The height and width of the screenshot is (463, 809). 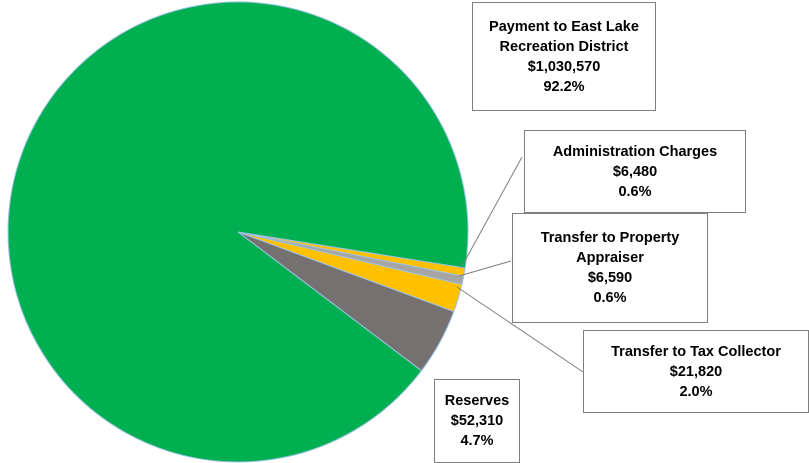 I want to click on label-text: $52,310, so click(x=477, y=421).